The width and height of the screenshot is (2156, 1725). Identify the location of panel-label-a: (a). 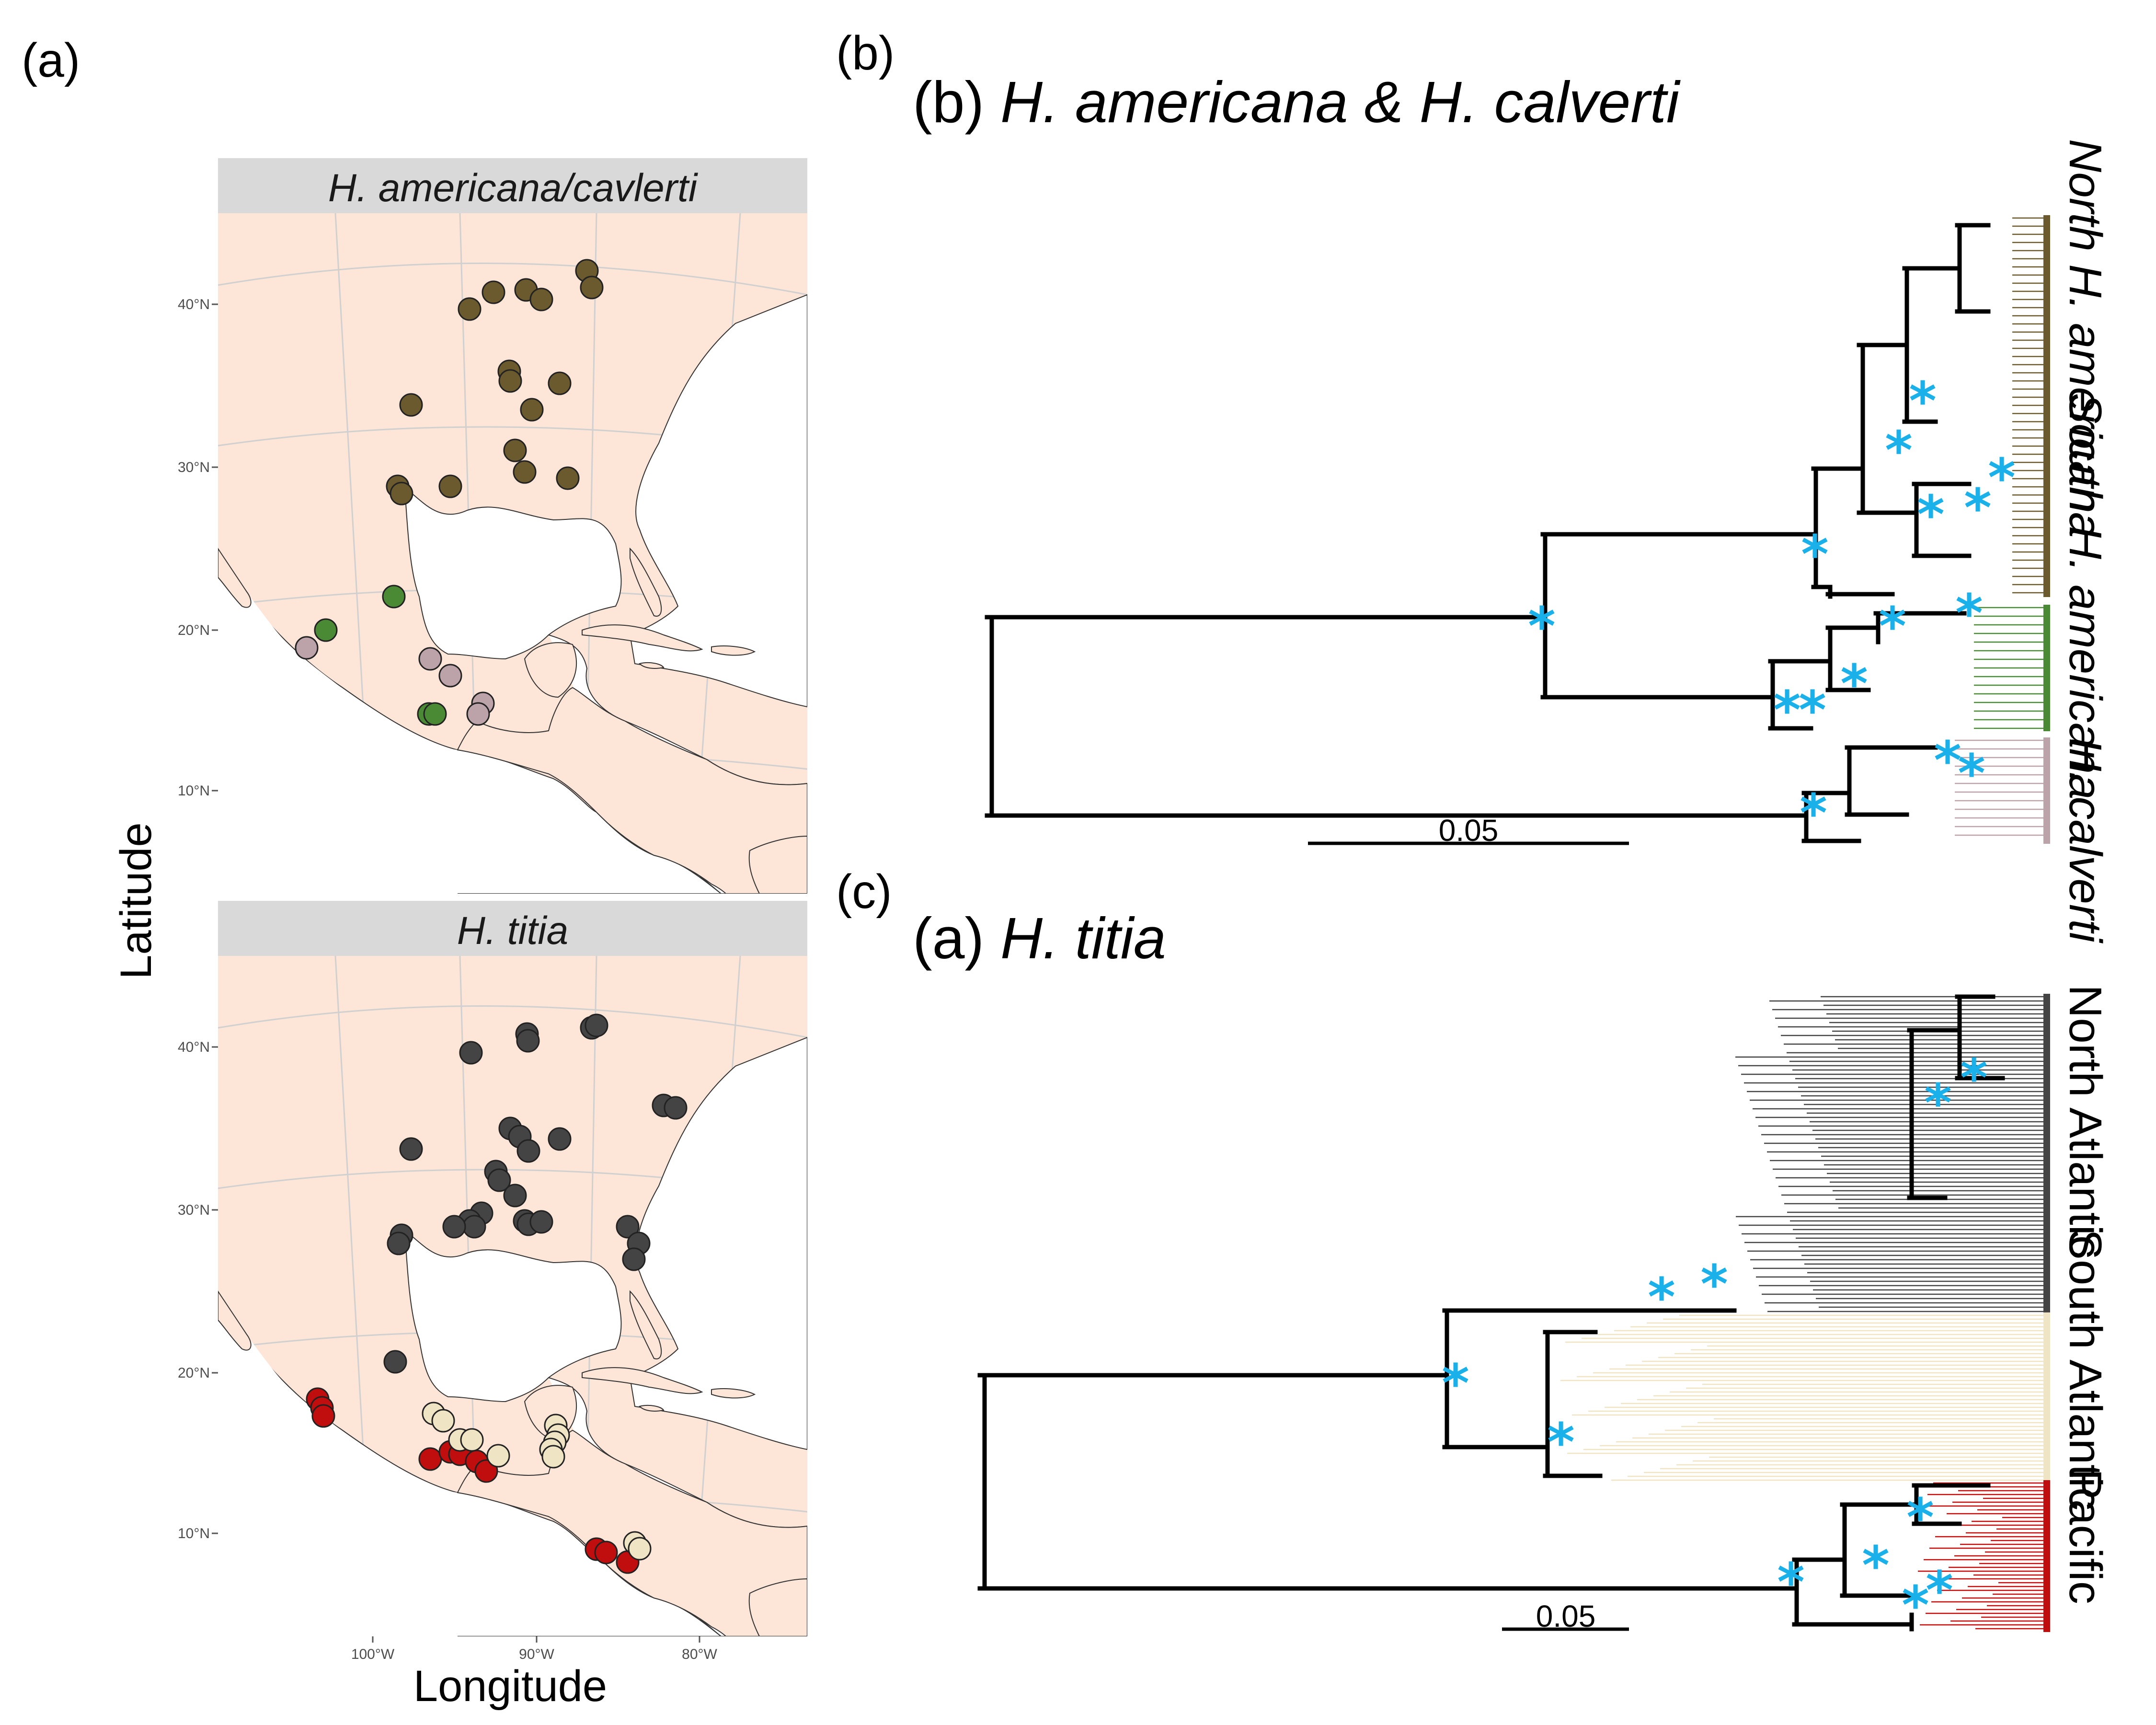
(51, 60).